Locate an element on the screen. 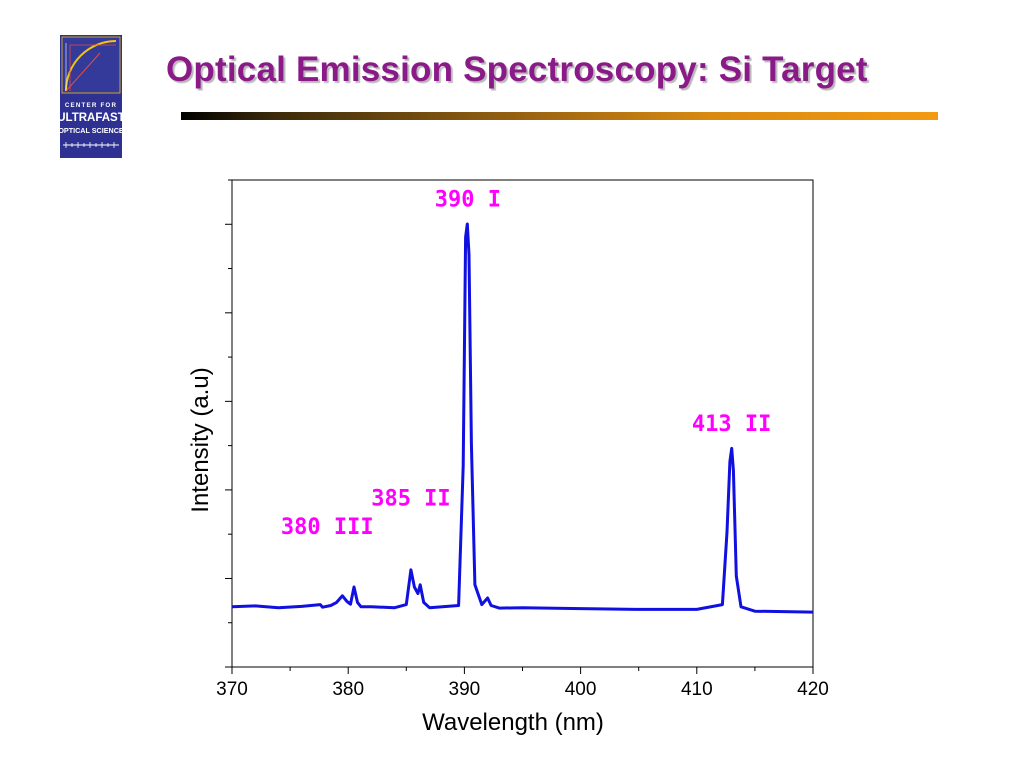 This screenshot has width=1024, height=768. x-tick-label: 390 is located at coordinates (465, 689).